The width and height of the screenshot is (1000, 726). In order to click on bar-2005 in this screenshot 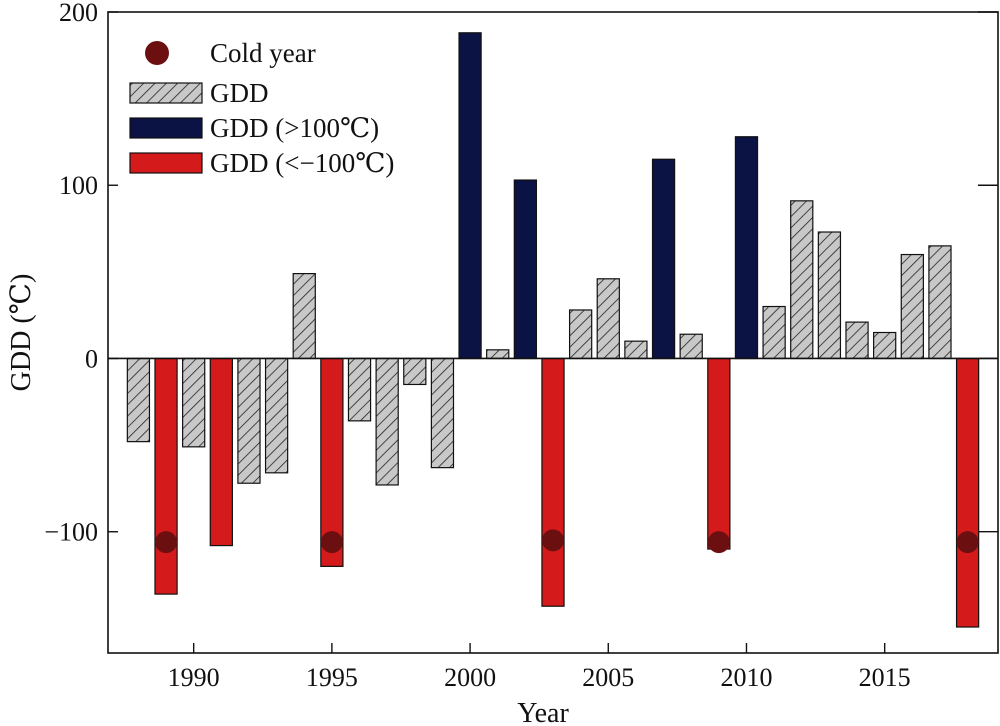, I will do `click(608, 319)`.